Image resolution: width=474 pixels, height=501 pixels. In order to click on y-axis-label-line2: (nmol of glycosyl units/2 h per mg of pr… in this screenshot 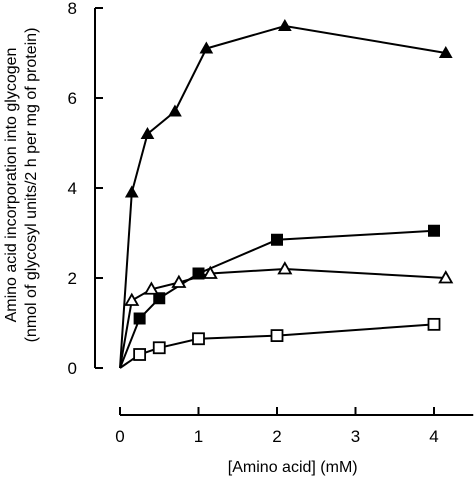, I will do `click(31, 185)`.